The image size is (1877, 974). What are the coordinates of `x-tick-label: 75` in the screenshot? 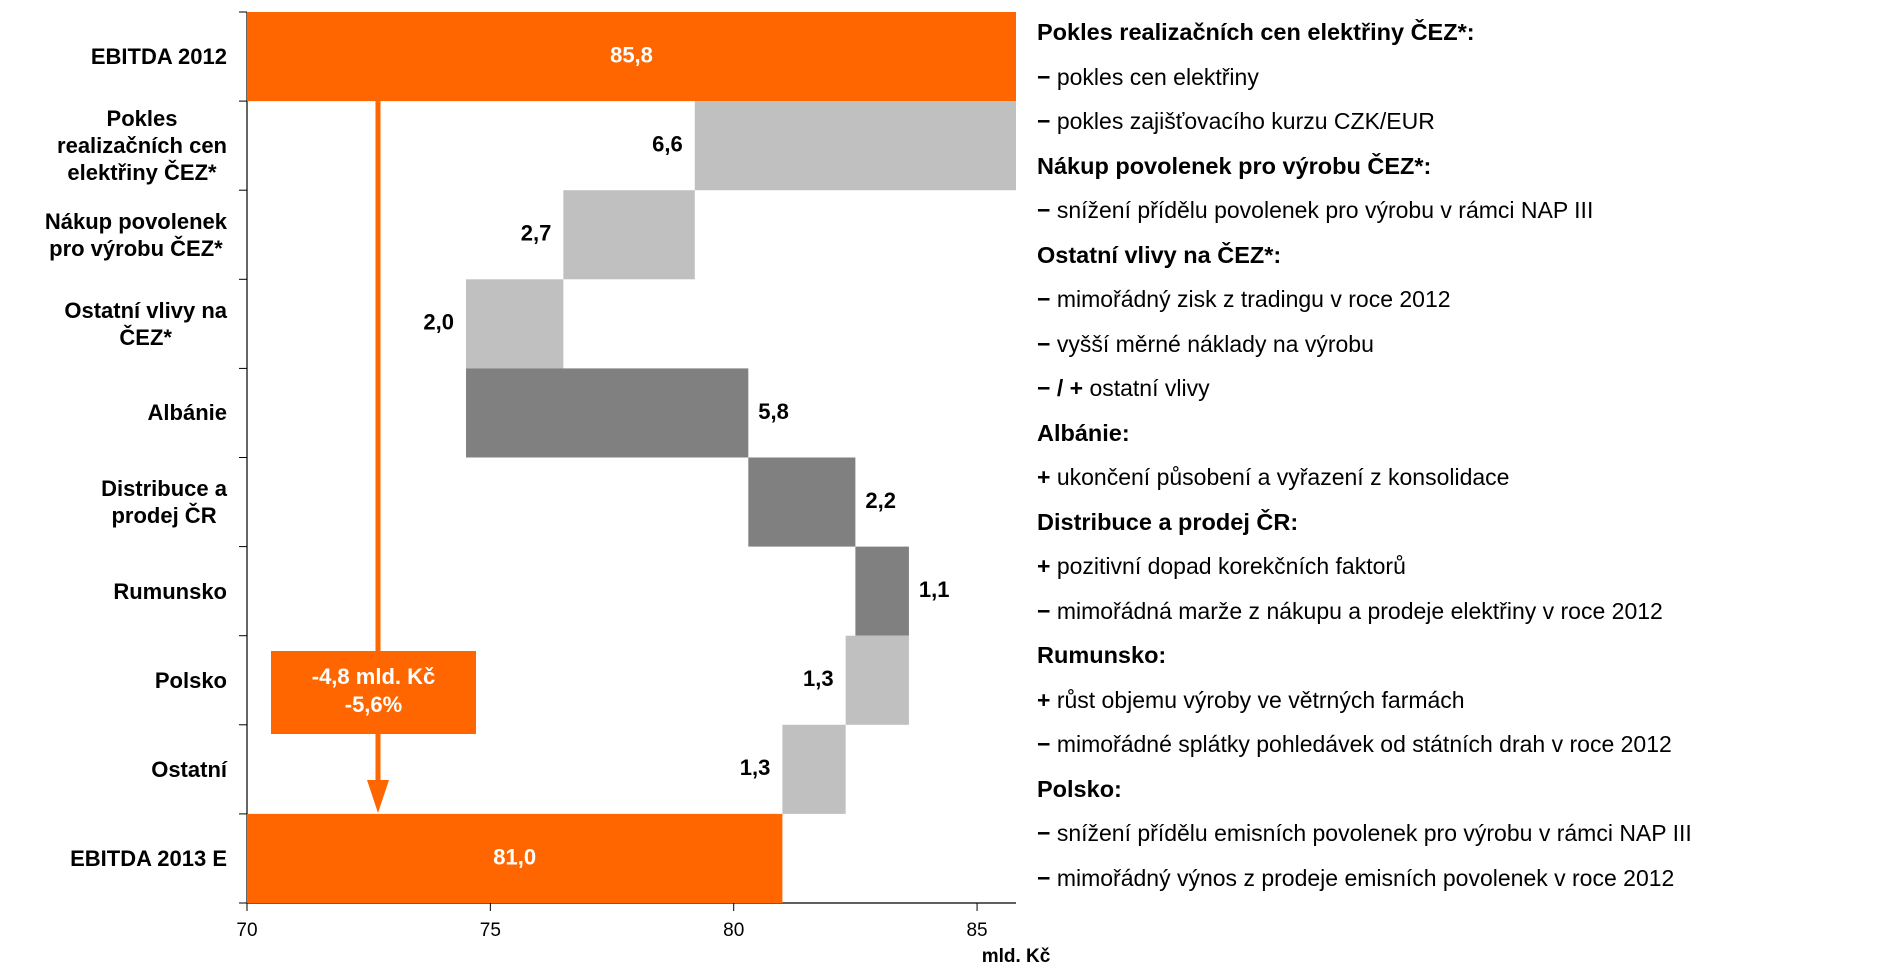 It's located at (490, 930).